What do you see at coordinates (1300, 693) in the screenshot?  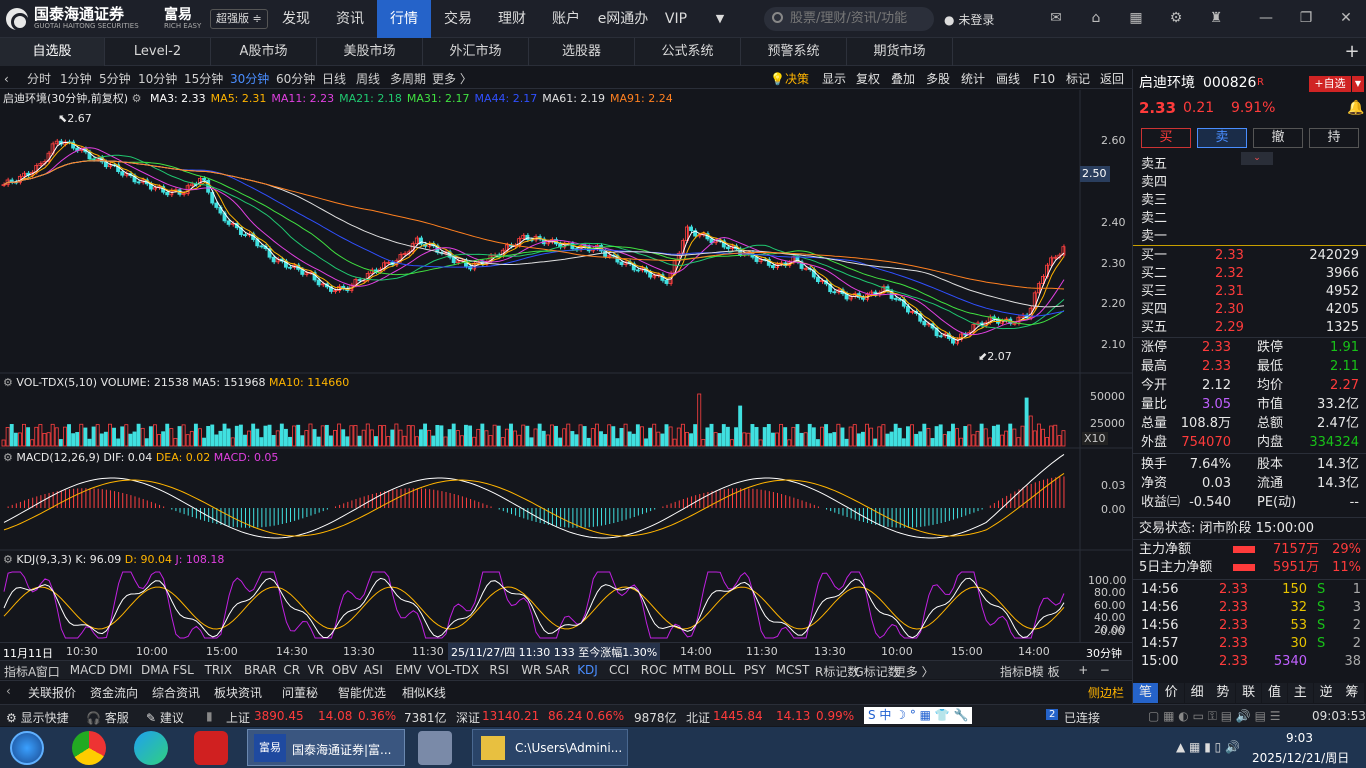 I see `panel-tab-6: 主` at bounding box center [1300, 693].